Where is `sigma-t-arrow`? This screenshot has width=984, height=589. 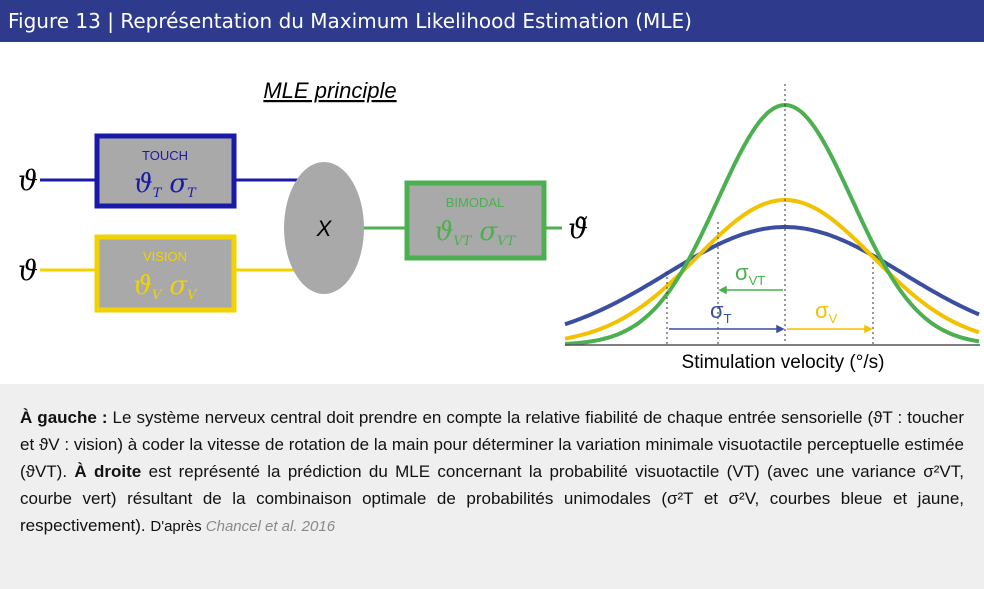
sigma-t-arrow is located at coordinates (727, 329).